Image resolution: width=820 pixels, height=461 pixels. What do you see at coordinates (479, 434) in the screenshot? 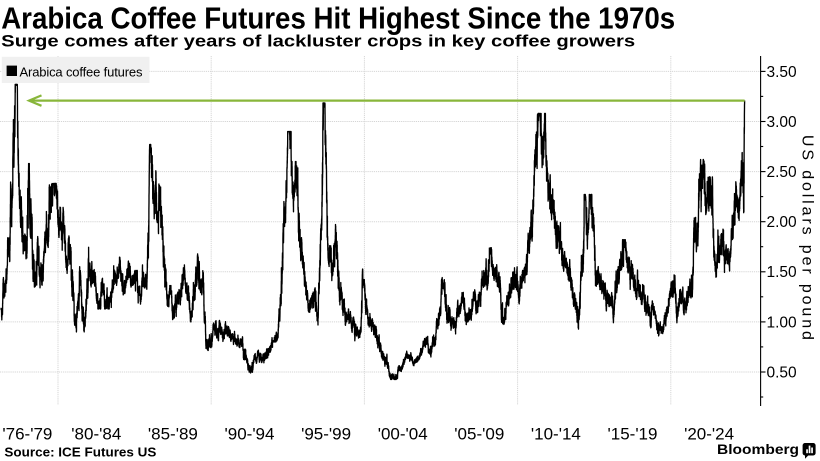
I see `svg-text: '05-'09` at bounding box center [479, 434].